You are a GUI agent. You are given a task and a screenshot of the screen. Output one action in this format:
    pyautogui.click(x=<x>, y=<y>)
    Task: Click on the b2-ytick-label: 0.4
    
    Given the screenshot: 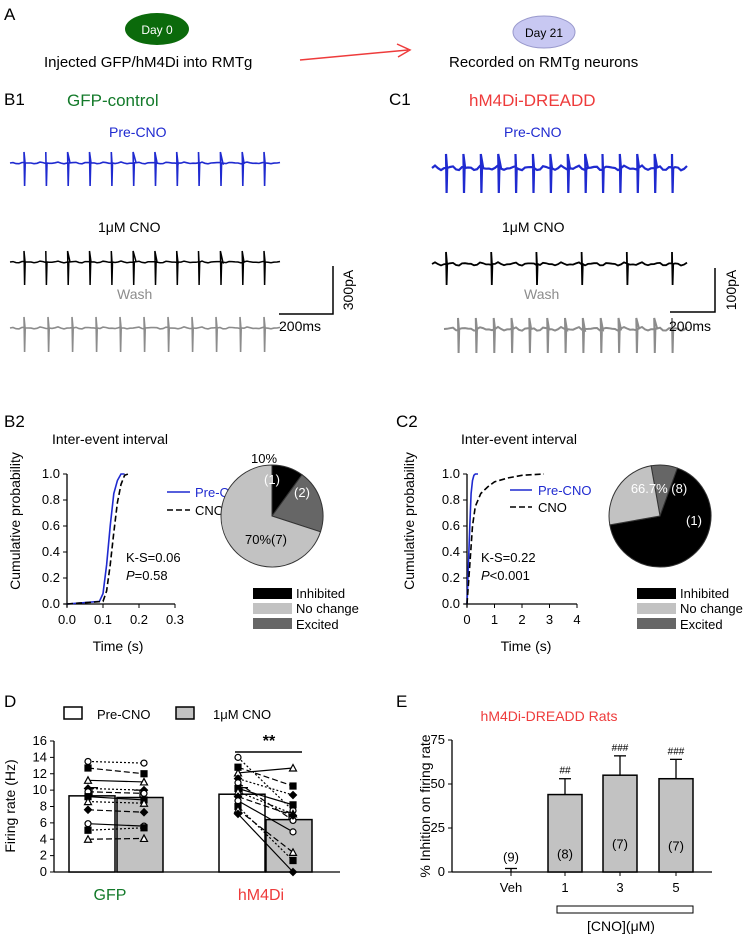 What is the action you would take?
    pyautogui.click(x=51, y=551)
    